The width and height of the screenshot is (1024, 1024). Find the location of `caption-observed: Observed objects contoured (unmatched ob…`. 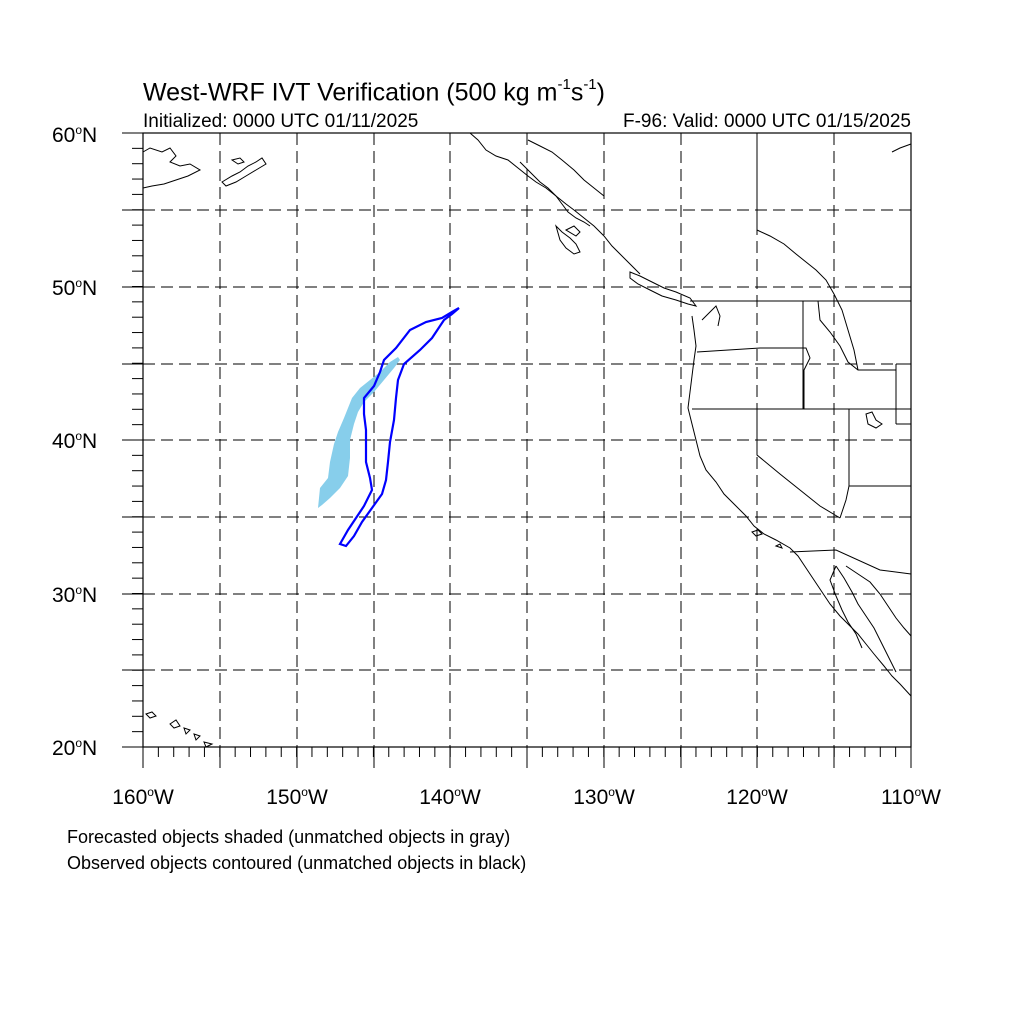

caption-observed: Observed objects contoured (unmatched ob… is located at coordinates (297, 863).